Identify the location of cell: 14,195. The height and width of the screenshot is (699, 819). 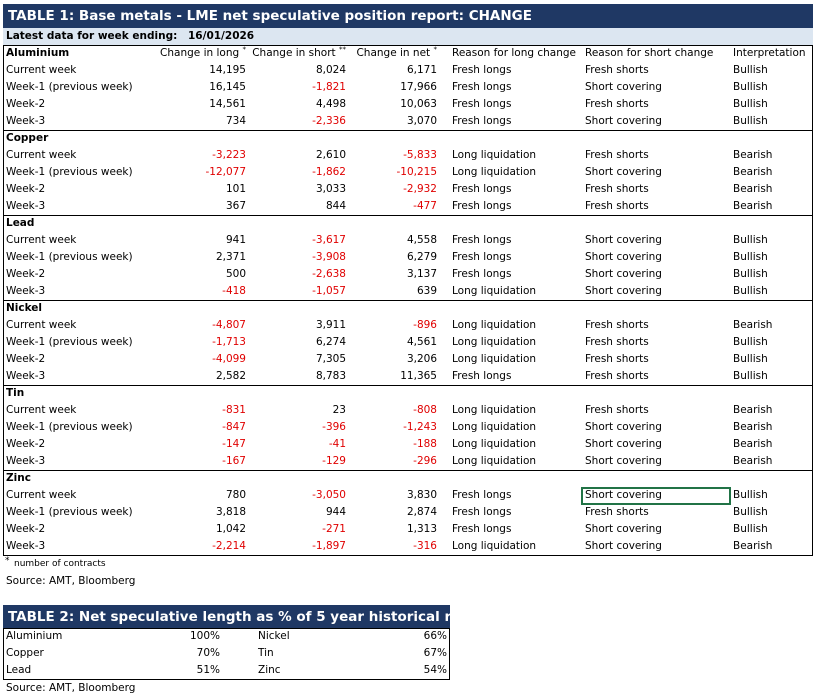
(227, 70).